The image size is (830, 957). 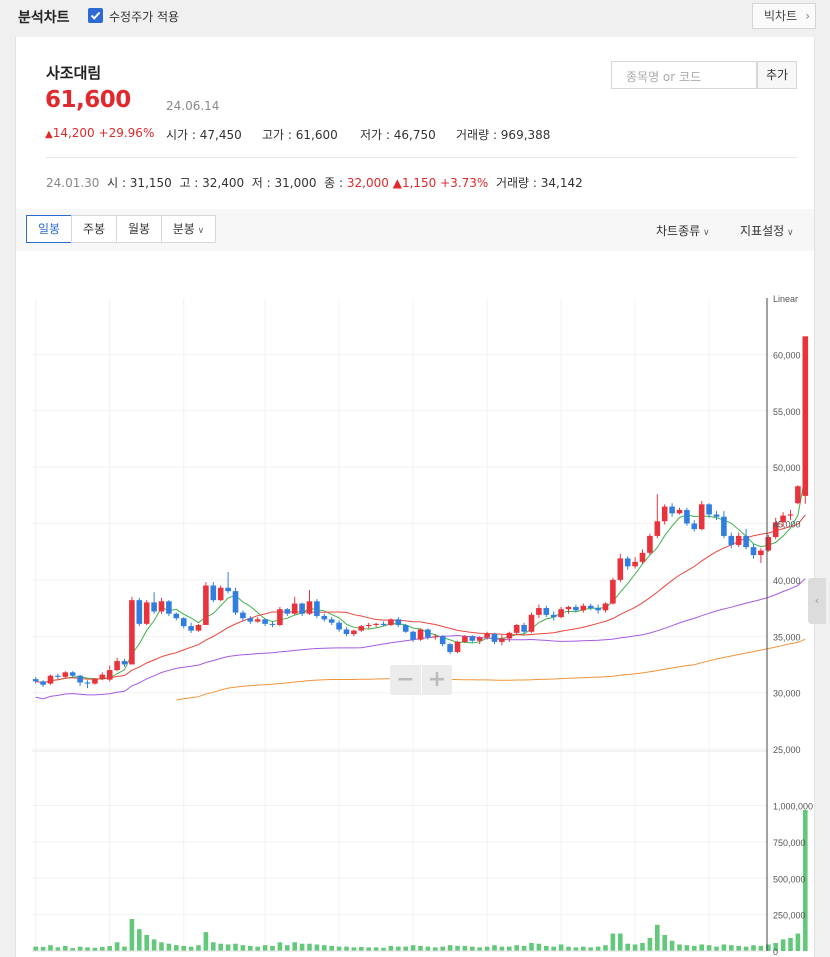 What do you see at coordinates (95, 15) in the screenshot?
I see `adjusted-price-checkbox` at bounding box center [95, 15].